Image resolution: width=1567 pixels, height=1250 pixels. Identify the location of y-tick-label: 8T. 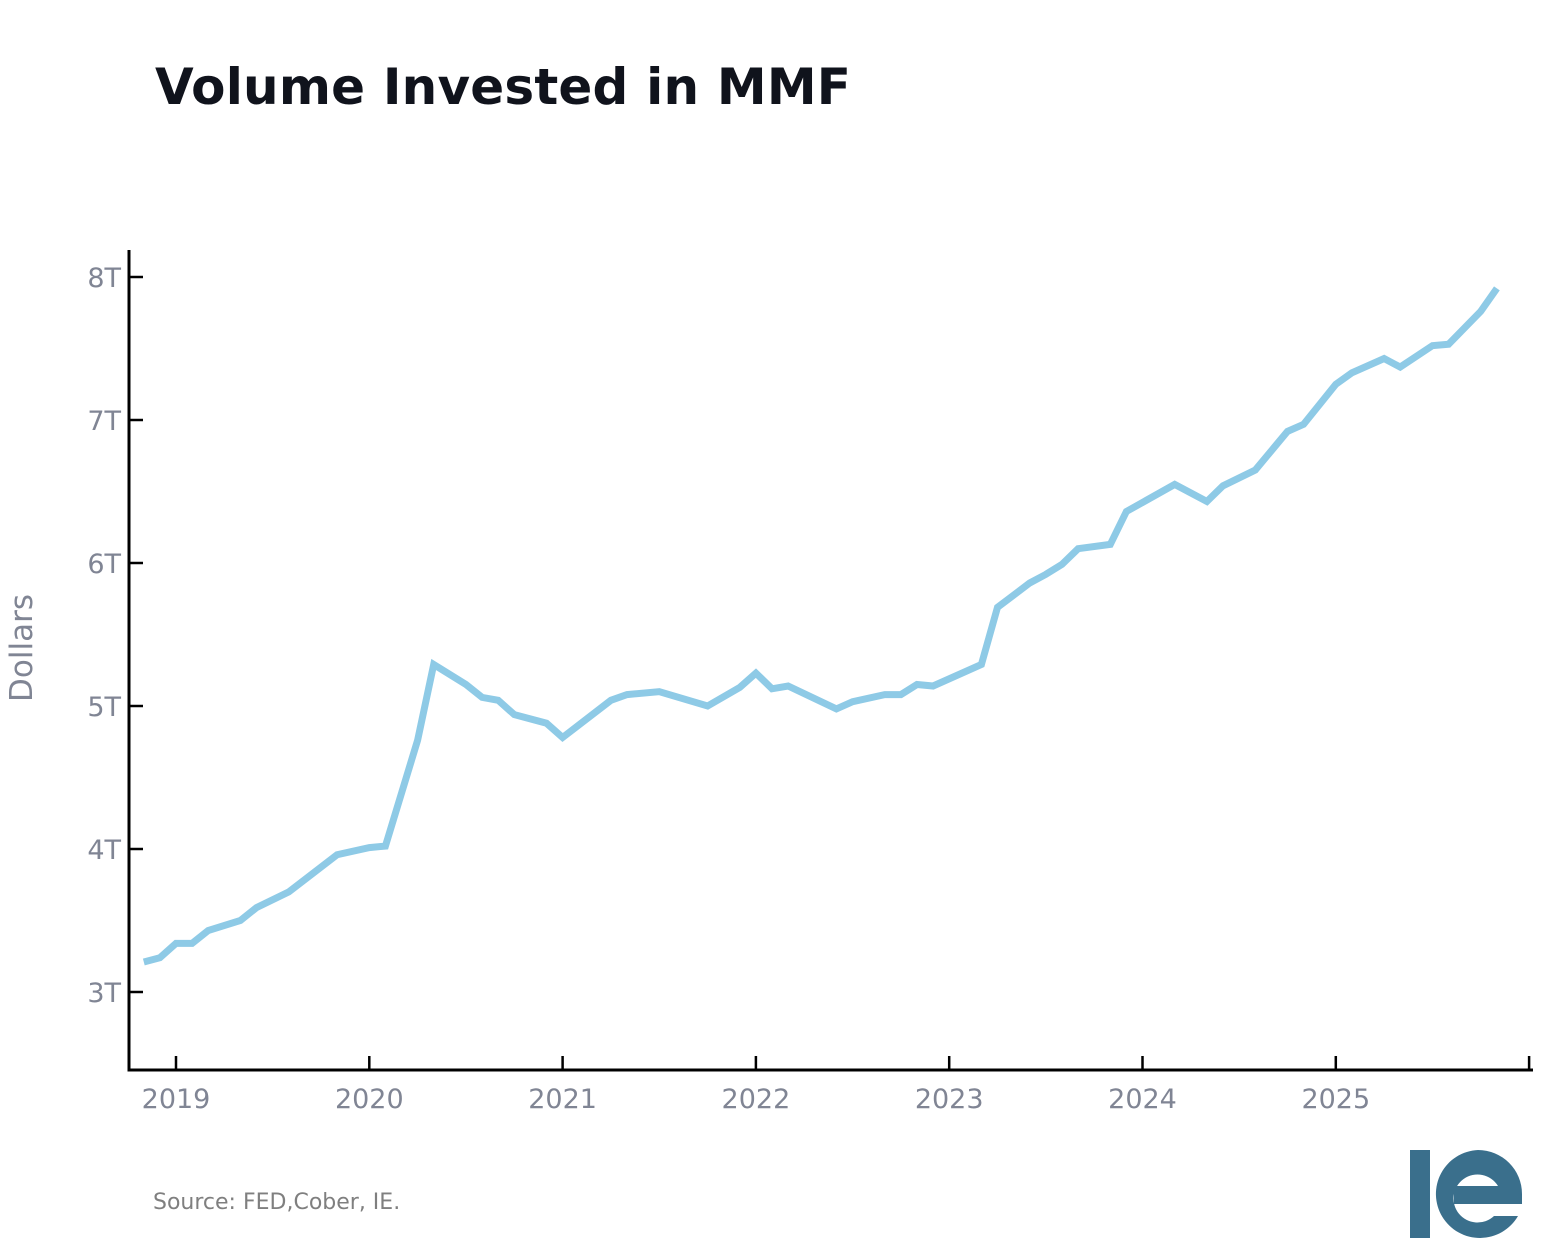
(104, 278).